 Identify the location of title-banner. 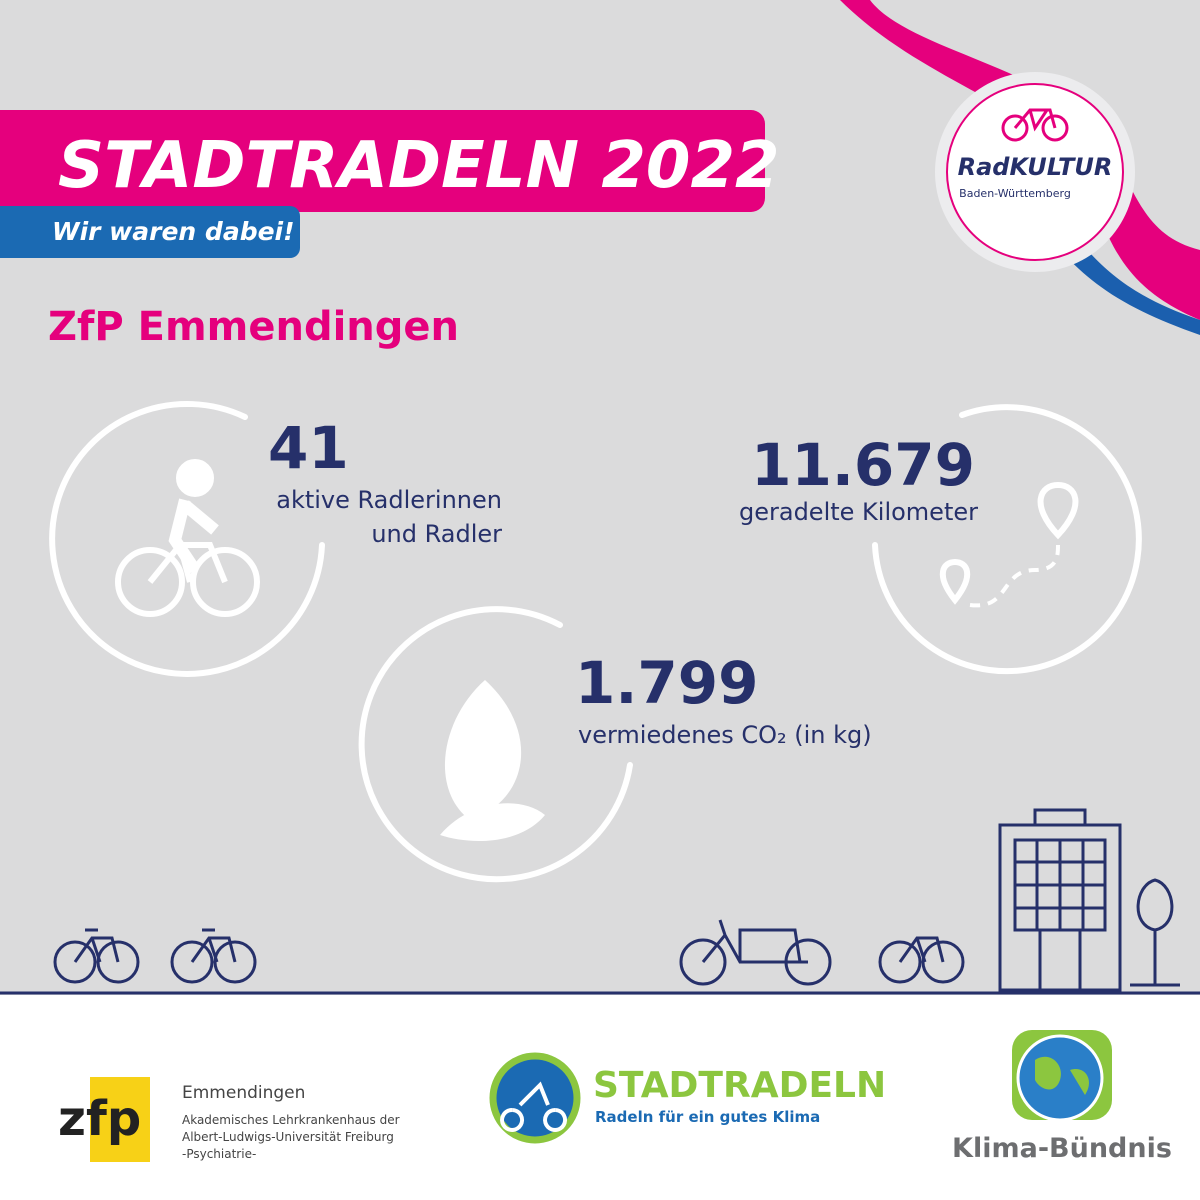
(382, 161).